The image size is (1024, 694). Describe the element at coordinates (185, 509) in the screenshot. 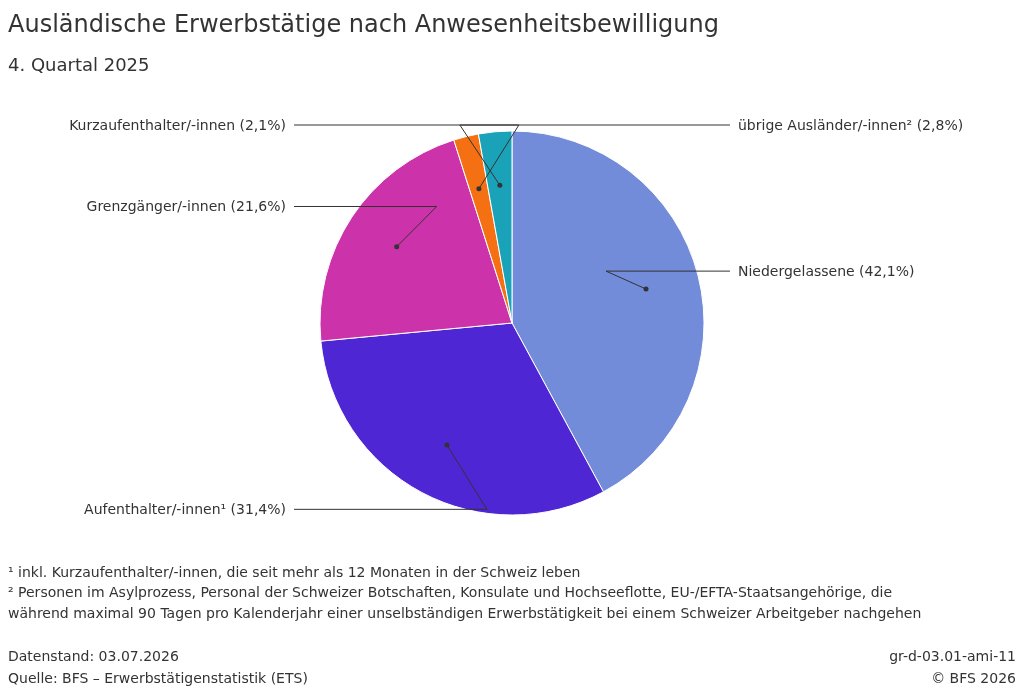

I see `slice-label: Aufenthalter/-innen¹ (31,4%)` at that location.